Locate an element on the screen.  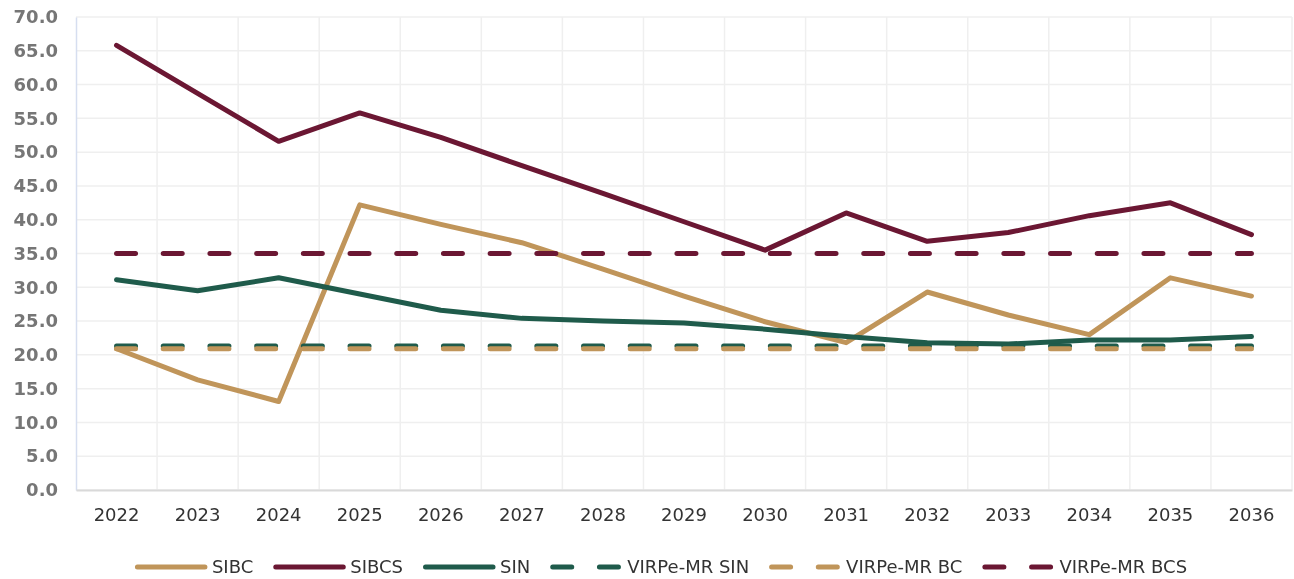
x-tick-label: 2026 is located at coordinates (440, 514).